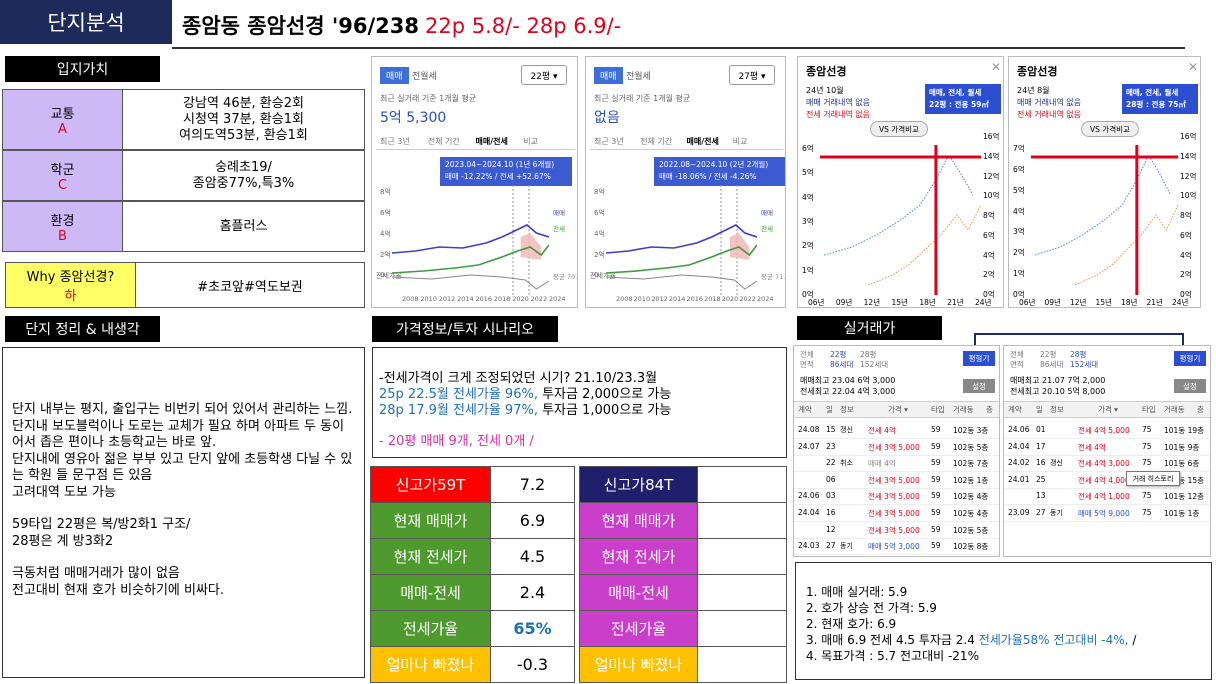 The width and height of the screenshot is (1216, 684). Describe the element at coordinates (971, 530) in the screenshot. I see `trade-building: 102동 5층` at that location.